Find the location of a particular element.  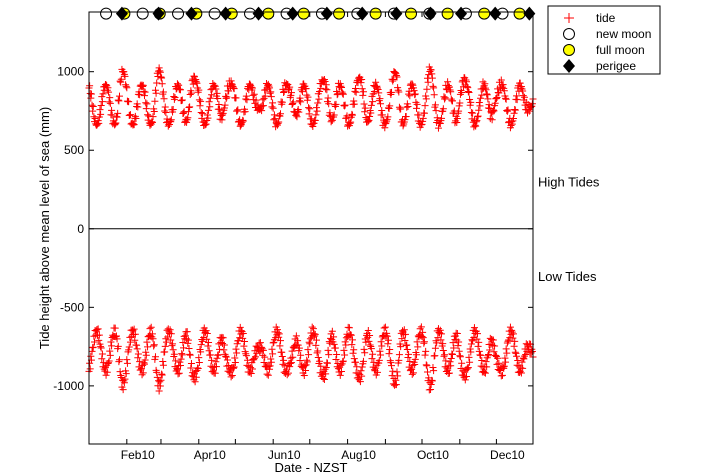

legend-perigee-label: perigee is located at coordinates (616, 66).